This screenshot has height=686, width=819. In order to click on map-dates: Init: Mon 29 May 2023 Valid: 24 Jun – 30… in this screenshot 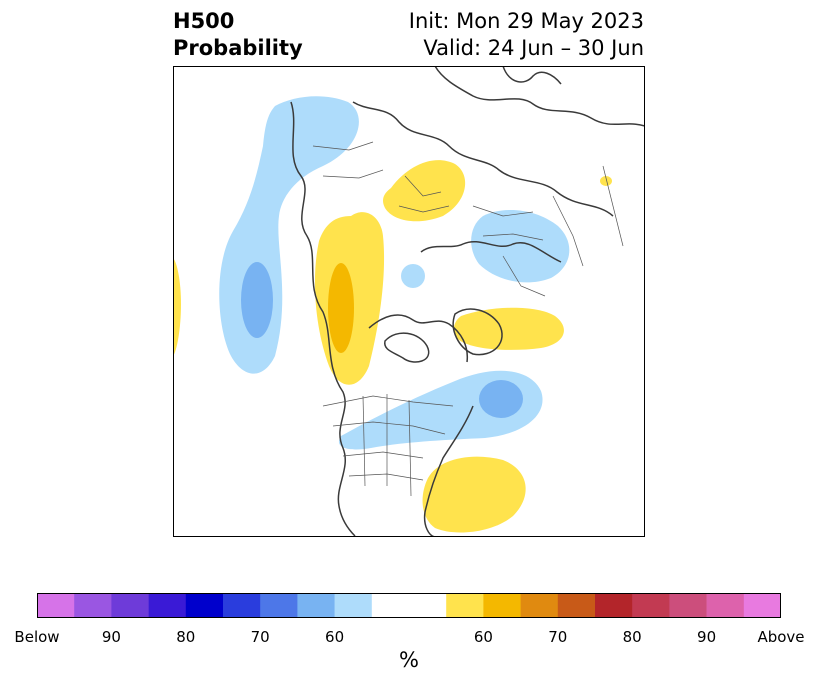, I will do `click(526, 35)`.